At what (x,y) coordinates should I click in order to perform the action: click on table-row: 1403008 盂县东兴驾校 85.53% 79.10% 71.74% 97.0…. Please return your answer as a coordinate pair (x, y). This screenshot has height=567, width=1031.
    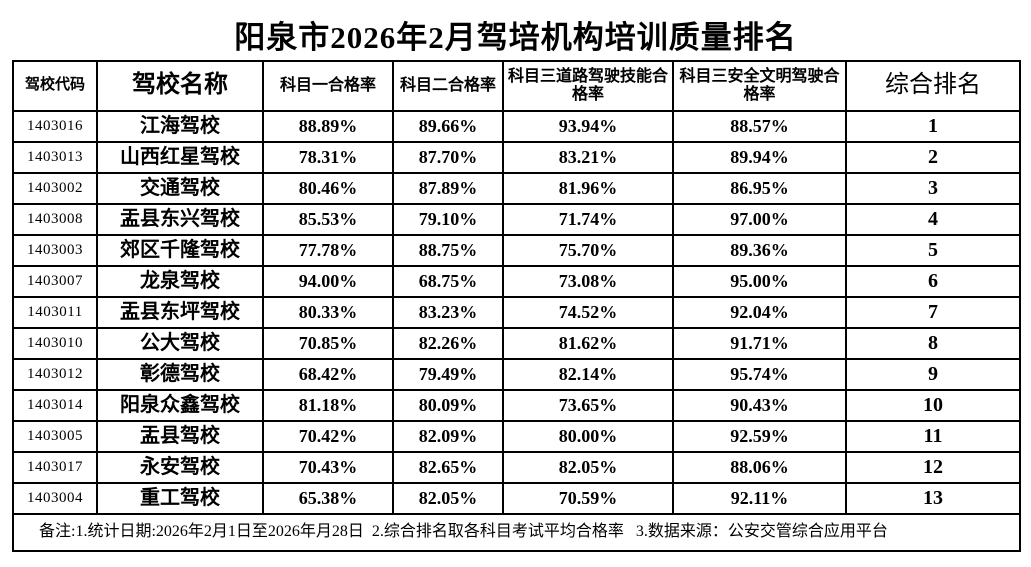
    Looking at the image, I should click on (516, 219).